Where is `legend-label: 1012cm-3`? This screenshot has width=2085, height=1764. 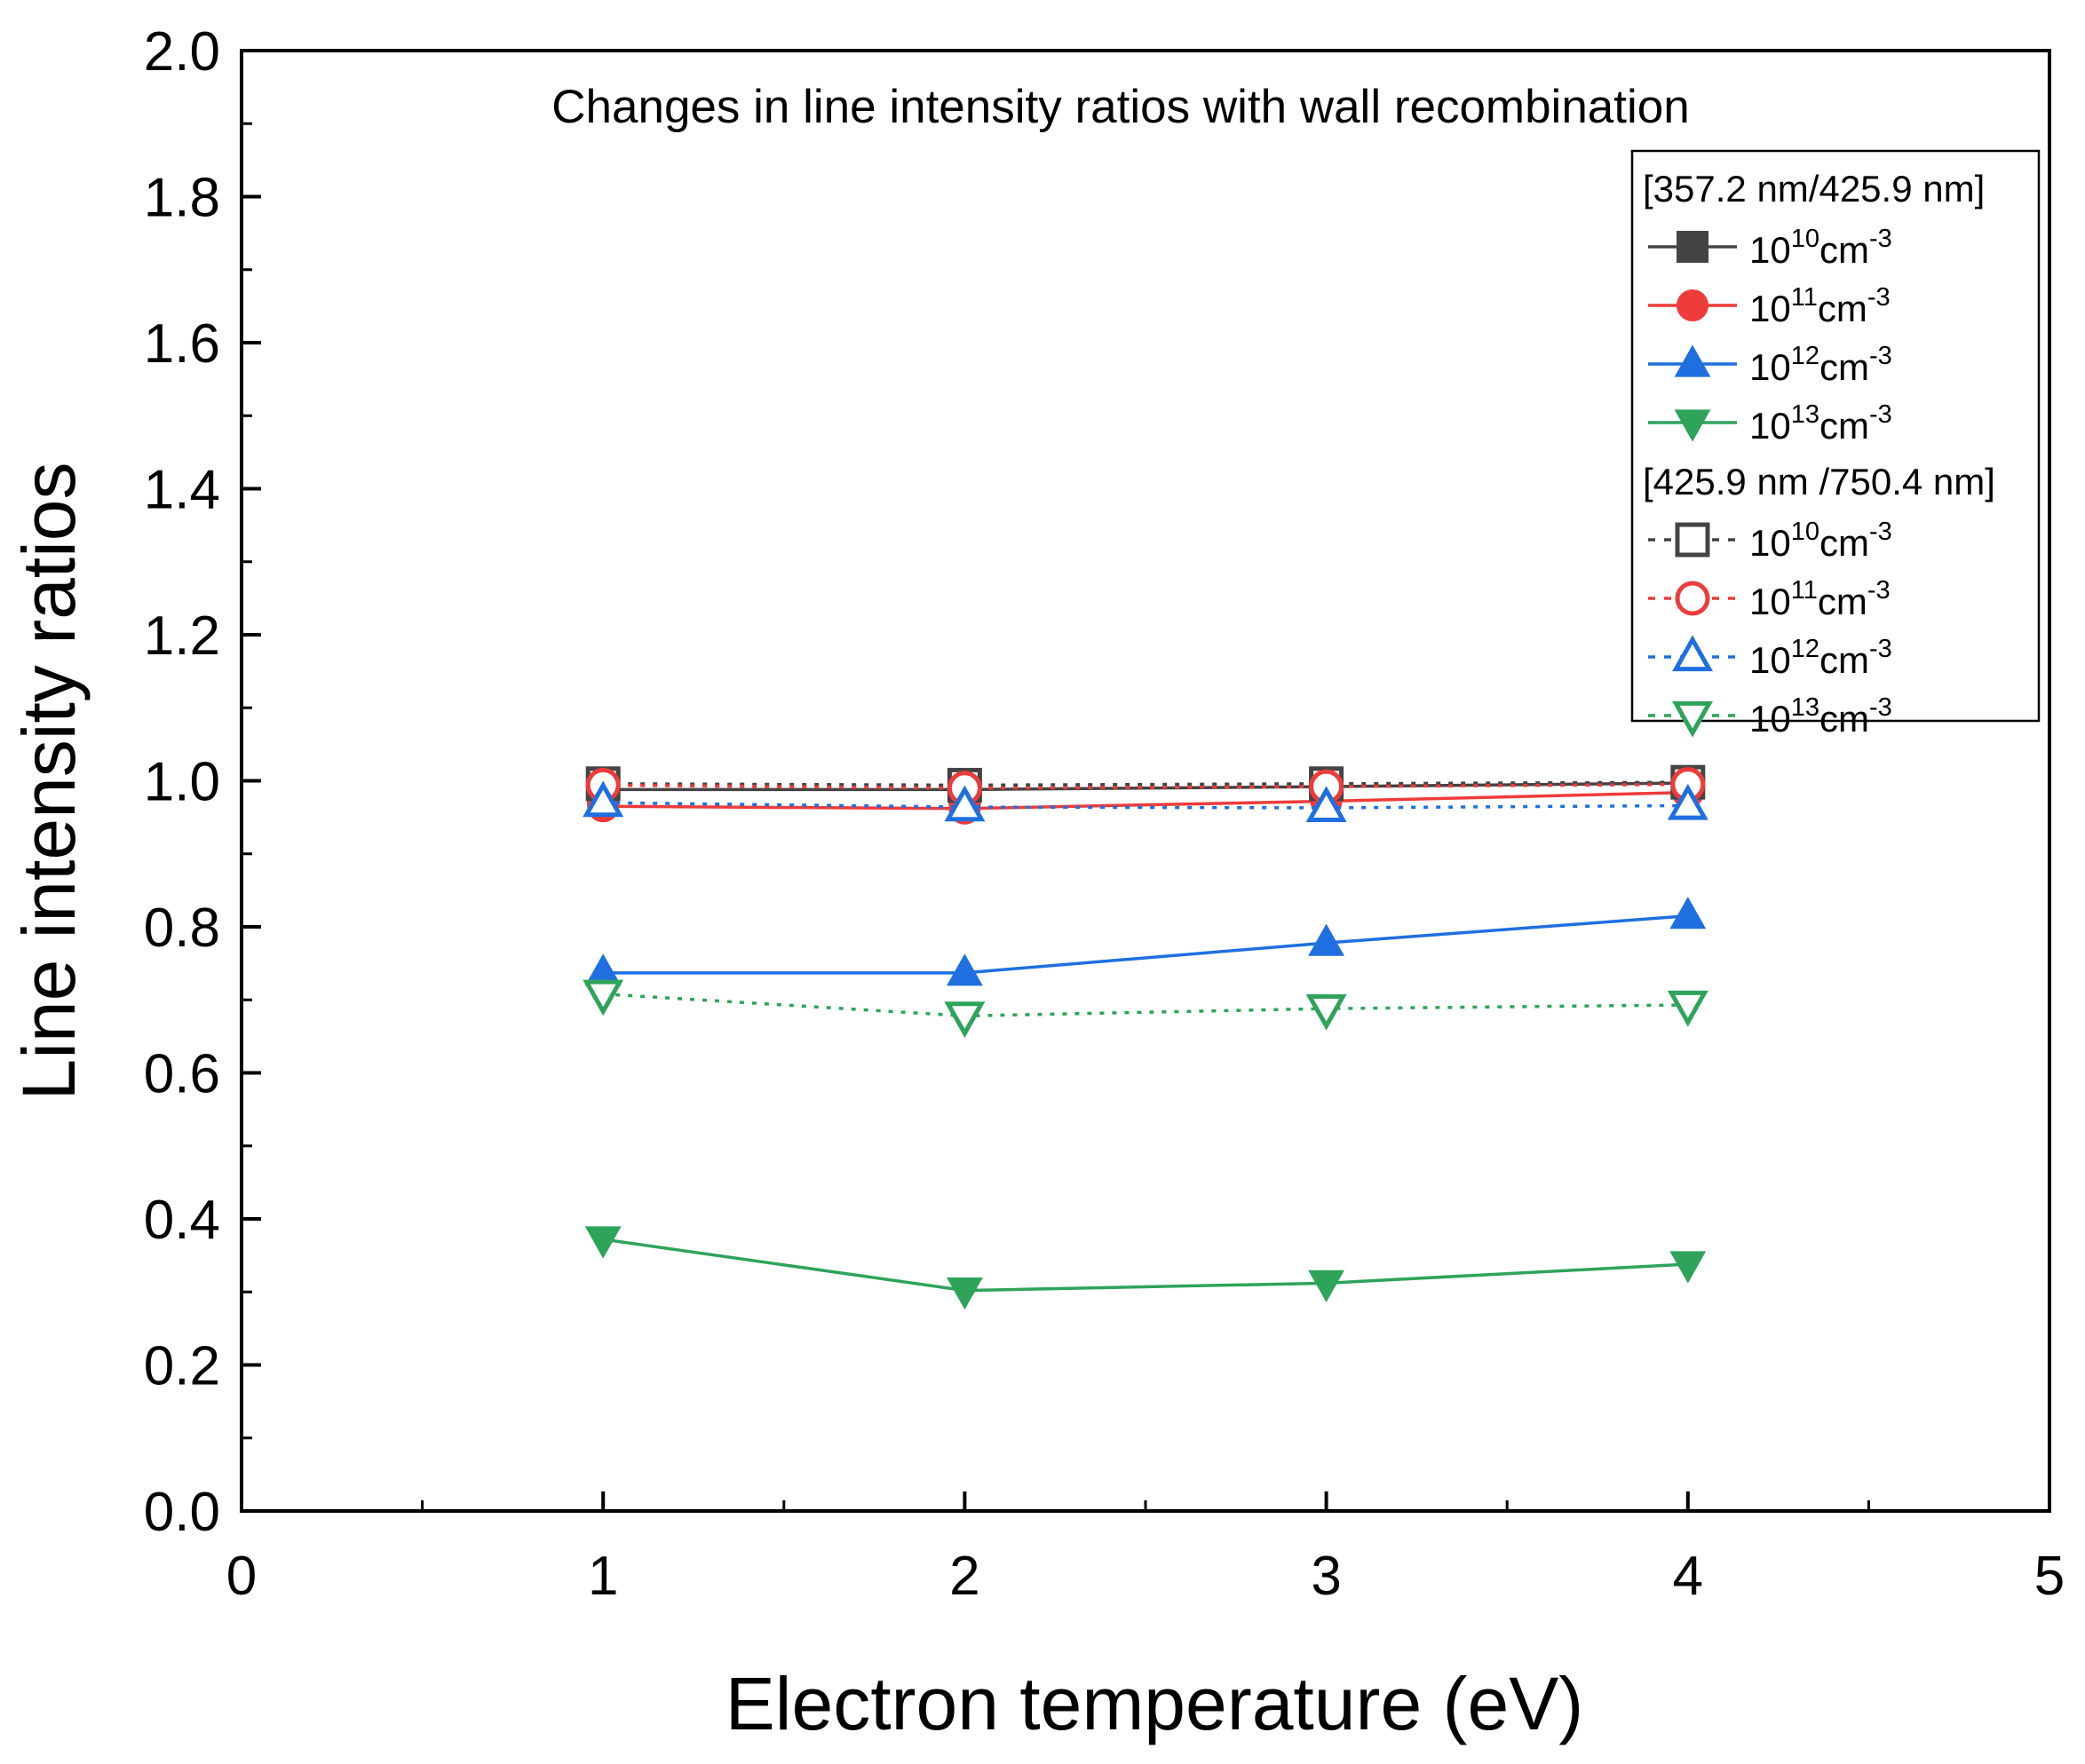 legend-label: 1012cm-3 is located at coordinates (1821, 658).